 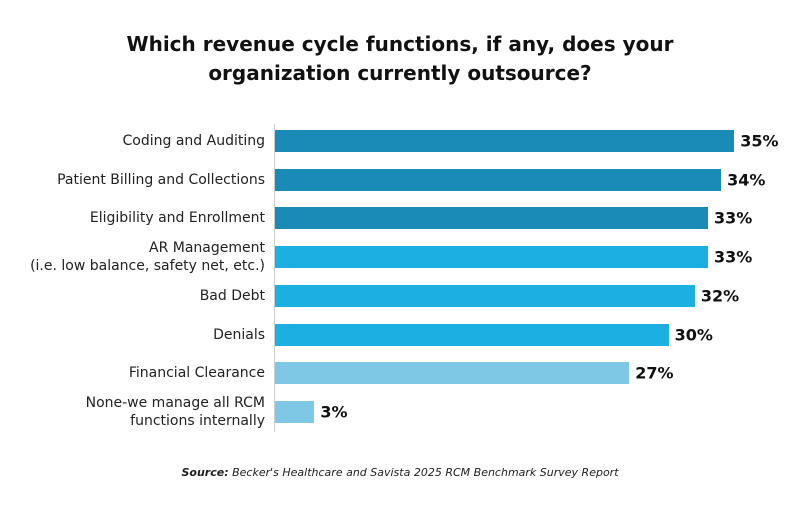 What do you see at coordinates (232, 295) in the screenshot?
I see `category-label: Bad Debt` at bounding box center [232, 295].